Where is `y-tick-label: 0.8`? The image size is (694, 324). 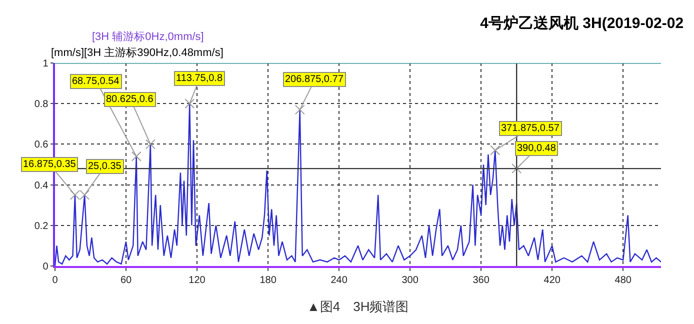
y-tick-label: 0.8 is located at coordinates (41, 104).